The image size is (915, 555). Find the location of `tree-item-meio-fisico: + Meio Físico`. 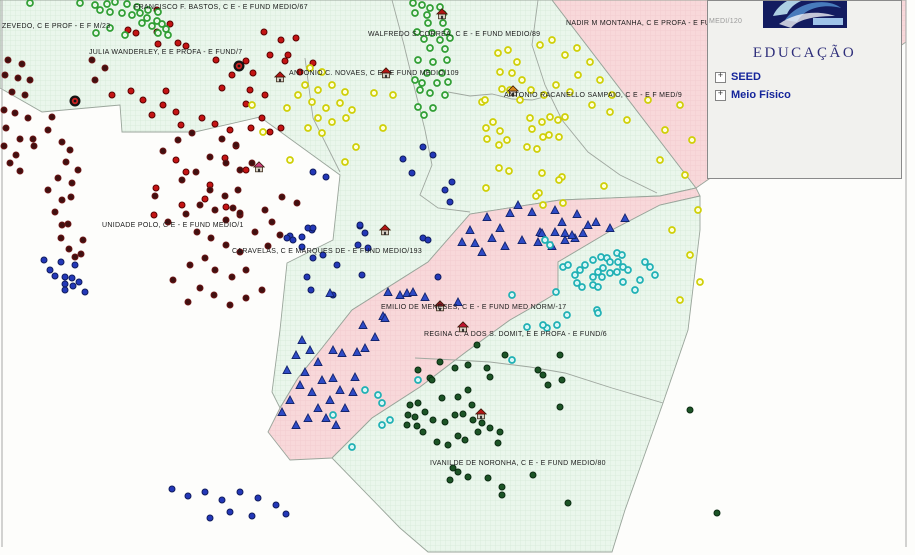

tree-item-meio-fisico: + Meio Físico is located at coordinates (808, 95).